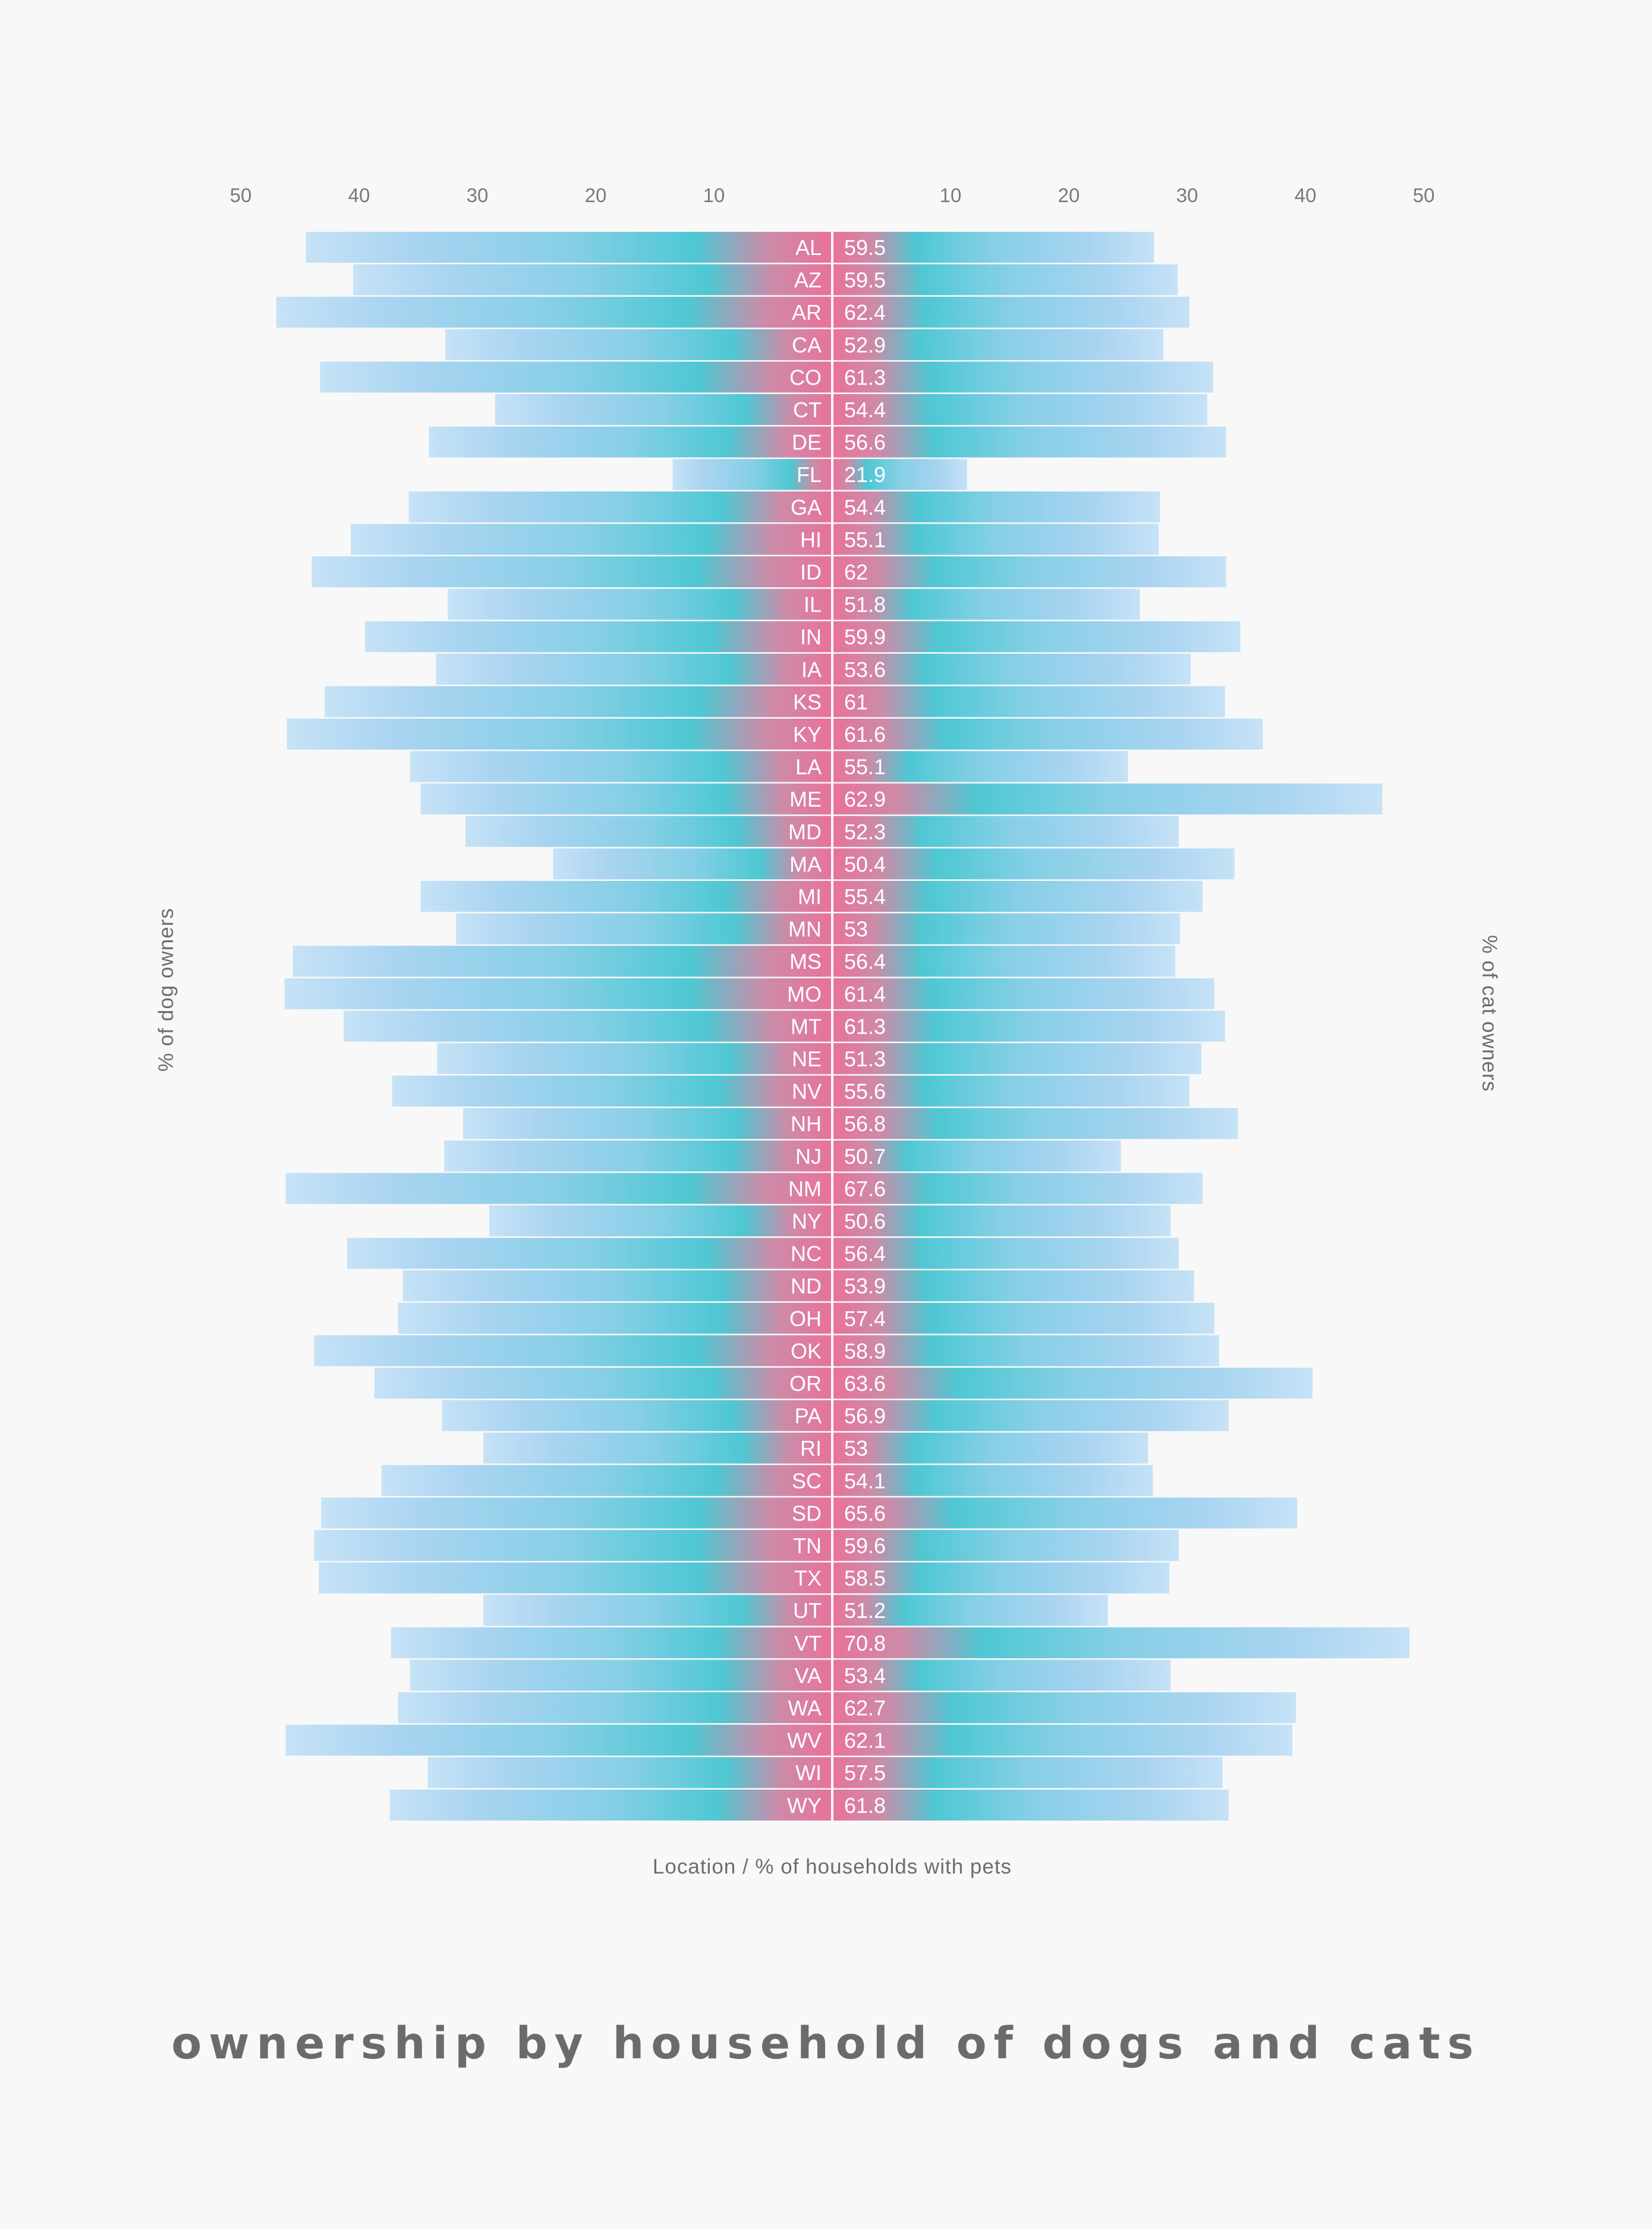 The image size is (1652, 2229). What do you see at coordinates (865, 896) in the screenshot?
I see `household-pct-label: 55.4` at bounding box center [865, 896].